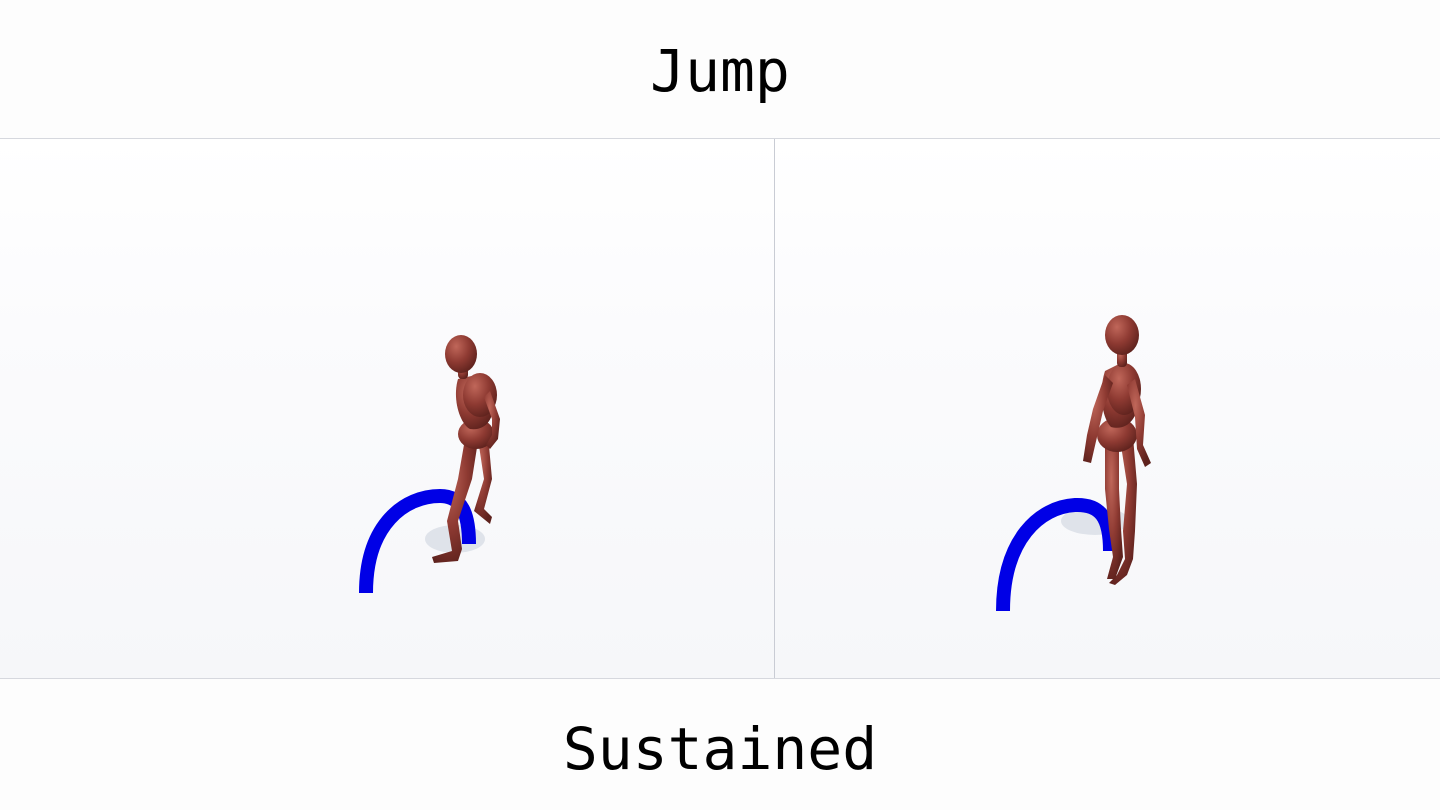 This screenshot has width=1440, height=810. What do you see at coordinates (720, 71) in the screenshot?
I see `motion-title: Jump` at bounding box center [720, 71].